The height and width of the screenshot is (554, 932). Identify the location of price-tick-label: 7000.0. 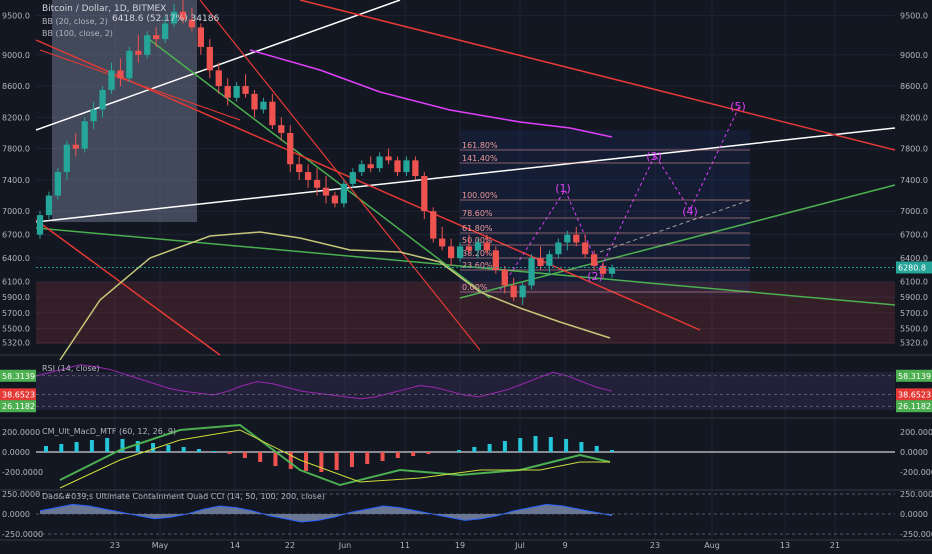
(914, 211).